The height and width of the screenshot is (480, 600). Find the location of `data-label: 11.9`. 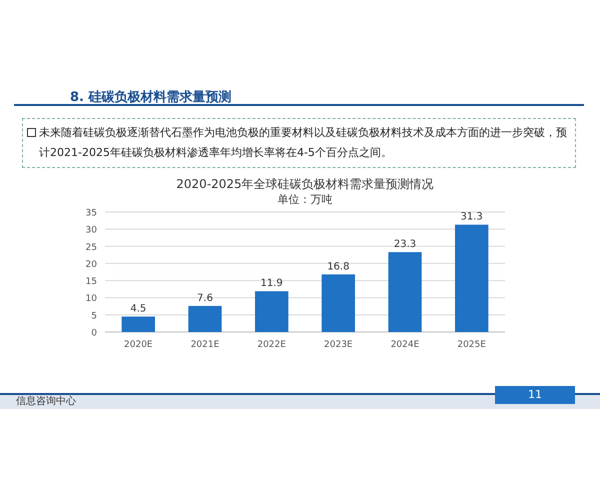

data-label: 11.9 is located at coordinates (271, 284).